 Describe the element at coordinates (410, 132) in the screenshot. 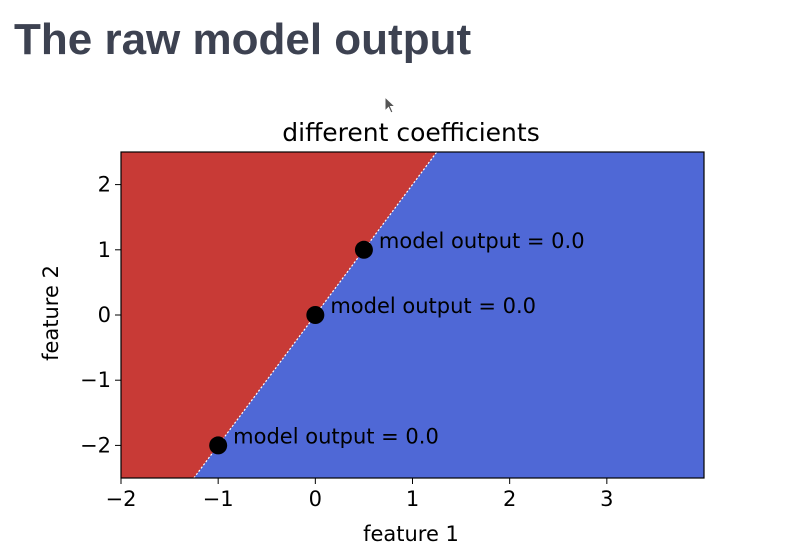

I see `chart-title: different coefficients` at that location.